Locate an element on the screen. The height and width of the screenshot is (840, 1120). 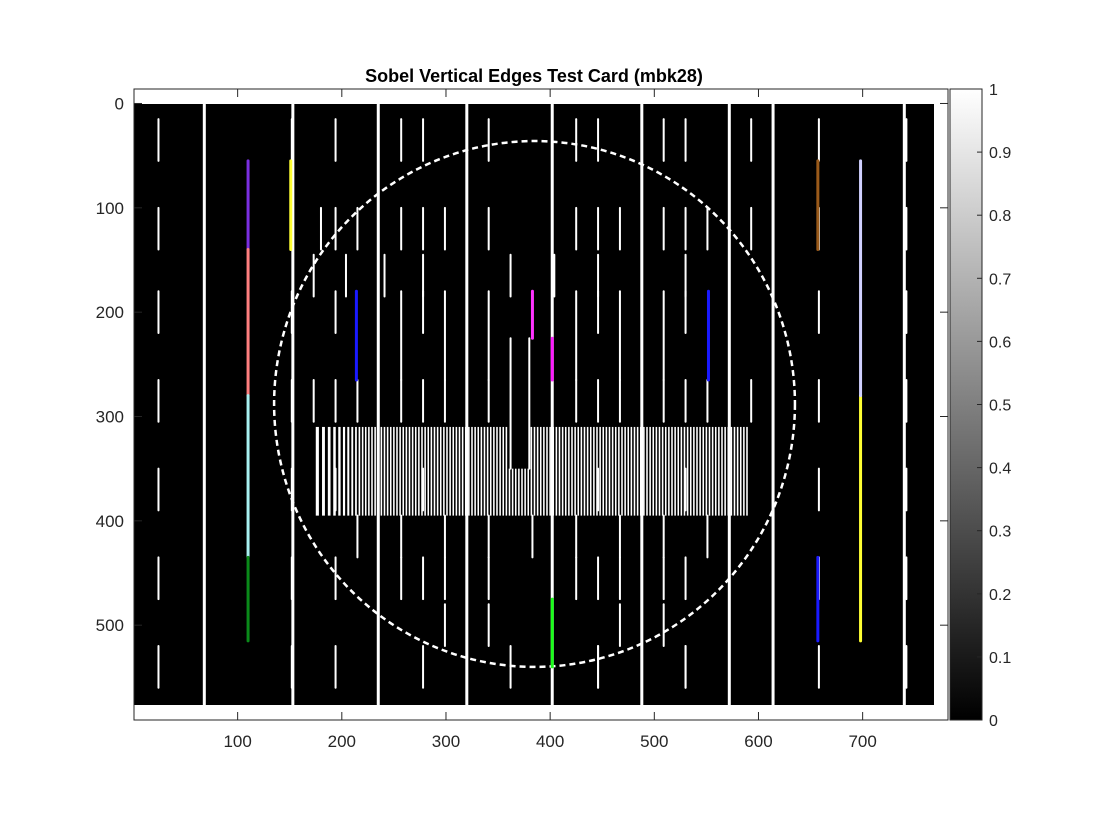
x-tick-label: 300 is located at coordinates (446, 741).